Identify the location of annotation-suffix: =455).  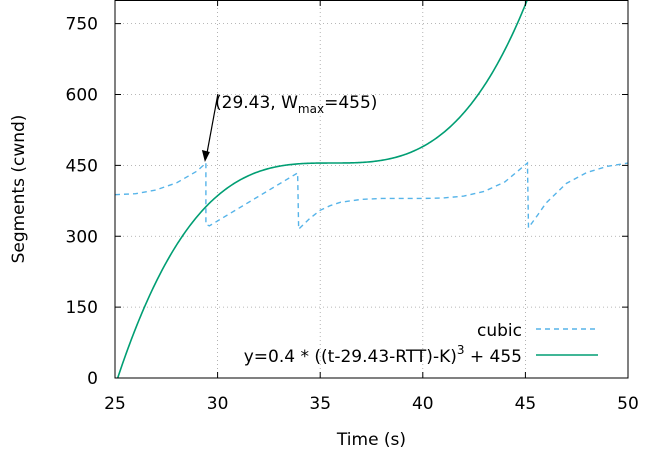
(350, 103).